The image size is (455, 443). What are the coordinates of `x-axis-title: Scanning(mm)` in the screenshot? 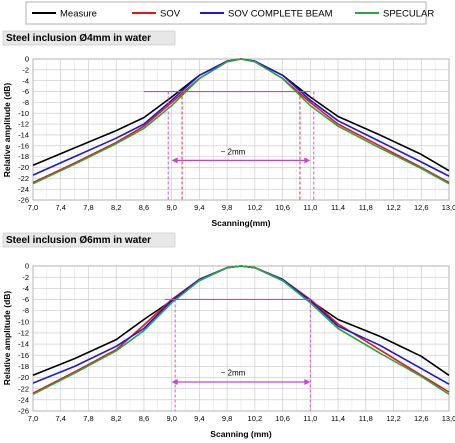 It's located at (240, 223).